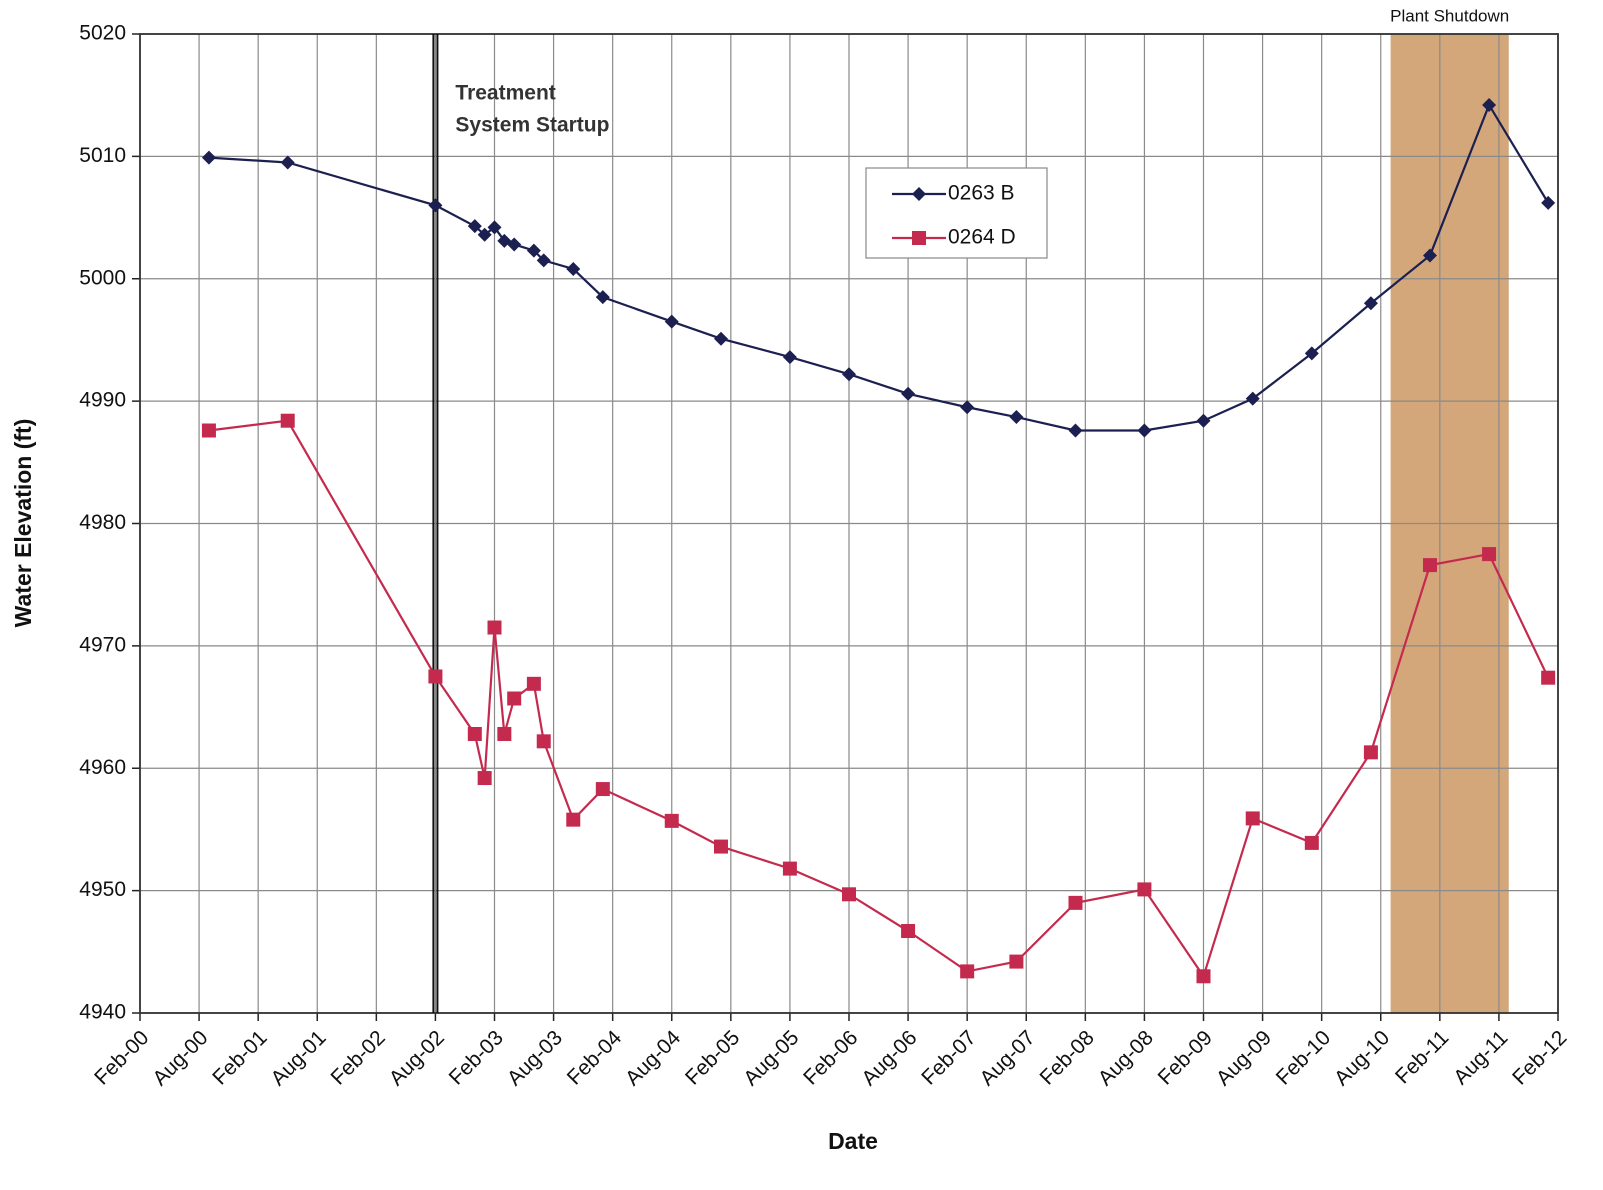  I want to click on x-tick-label: Aug-11, so click(1480, 1057).